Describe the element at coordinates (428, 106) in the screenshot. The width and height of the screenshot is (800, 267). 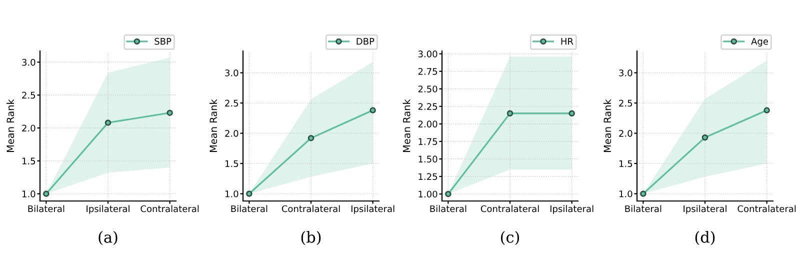
I see `y-tick-label: 2.25` at that location.